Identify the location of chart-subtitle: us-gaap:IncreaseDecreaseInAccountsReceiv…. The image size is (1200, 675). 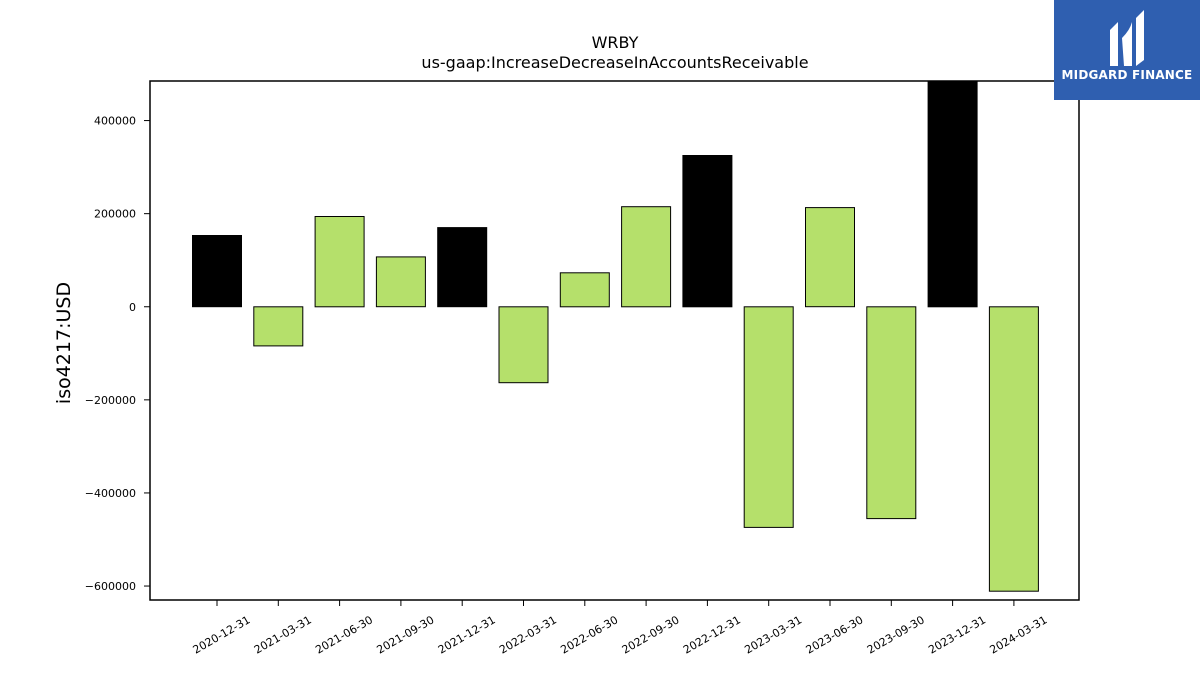
(614, 62).